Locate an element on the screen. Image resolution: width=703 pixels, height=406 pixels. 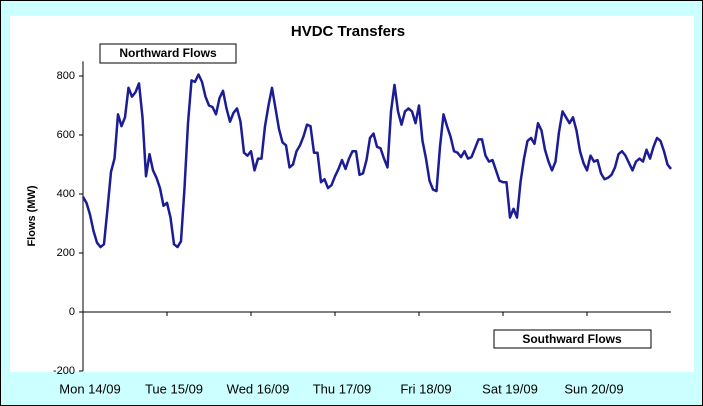
annotation: Northward Flows is located at coordinates (168, 53).